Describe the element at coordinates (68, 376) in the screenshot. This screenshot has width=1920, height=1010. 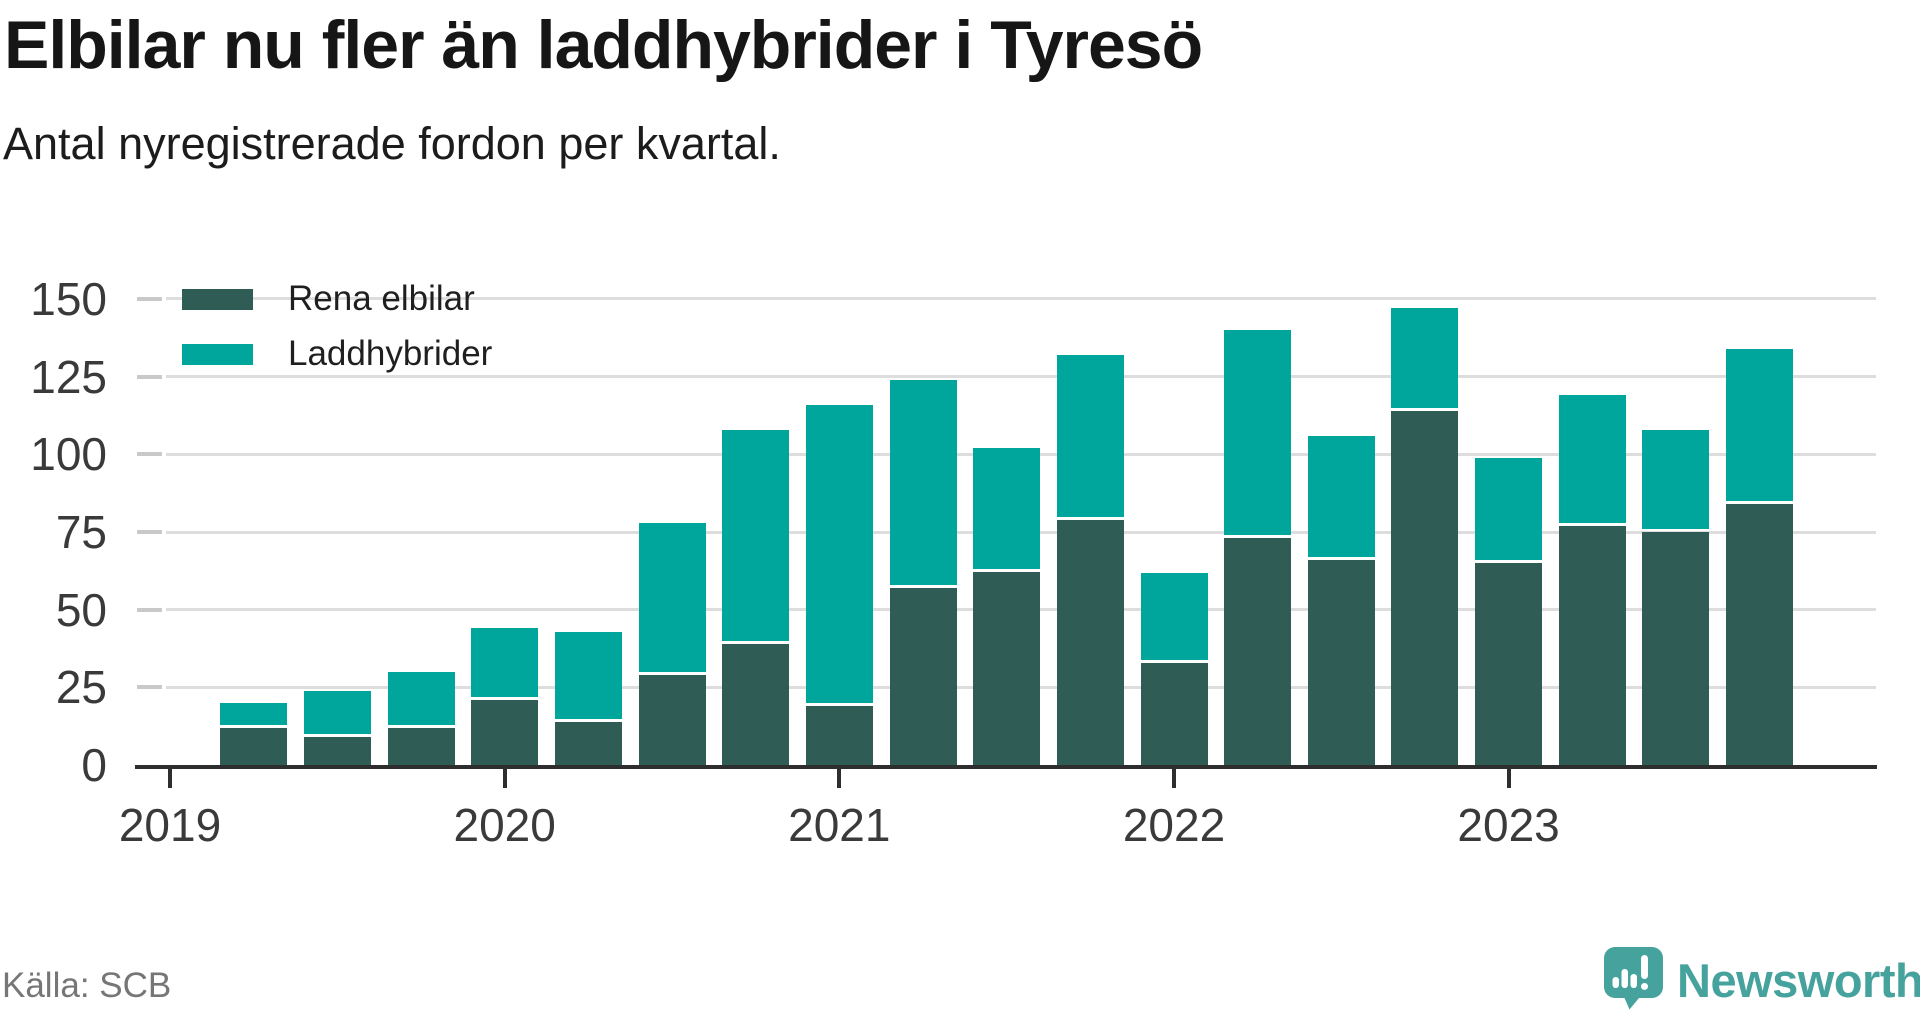
I see `y-axis-tick-label: 125` at that location.